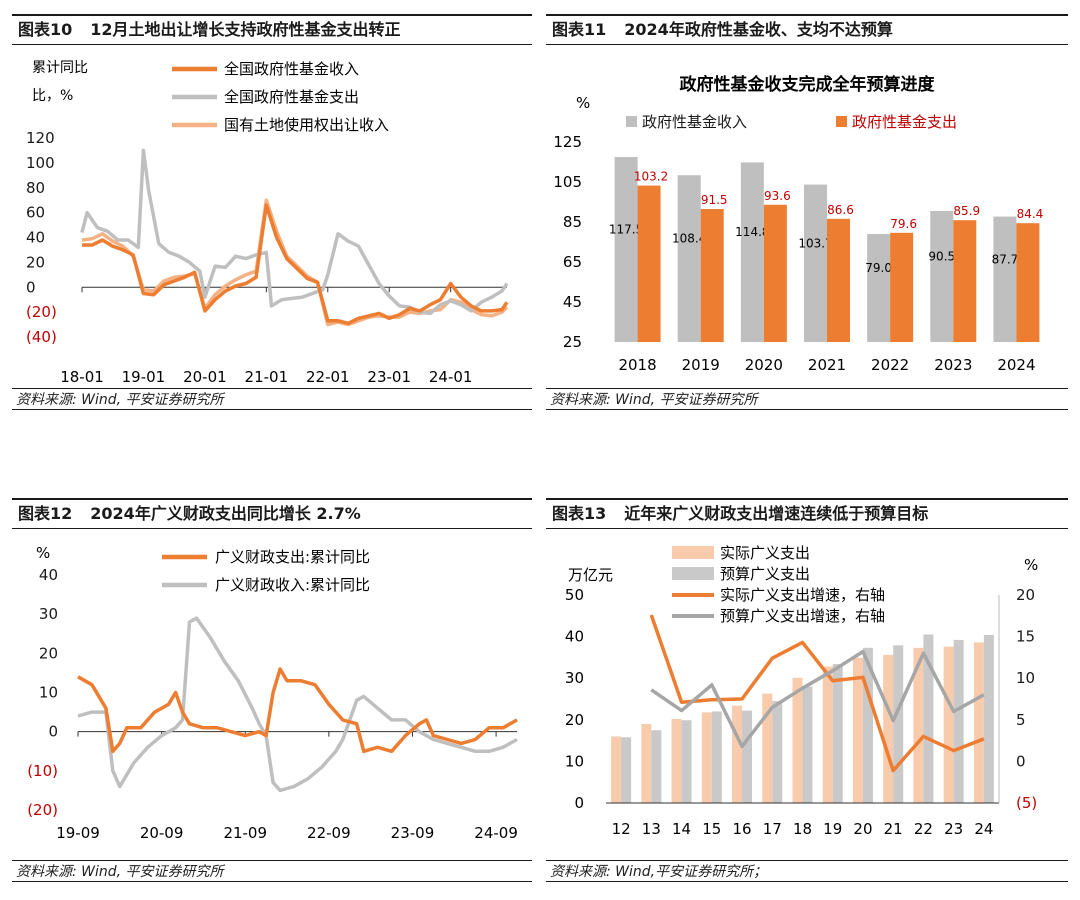  What do you see at coordinates (40, 138) in the screenshot?
I see `y-tick-label: 120` at bounding box center [40, 138].